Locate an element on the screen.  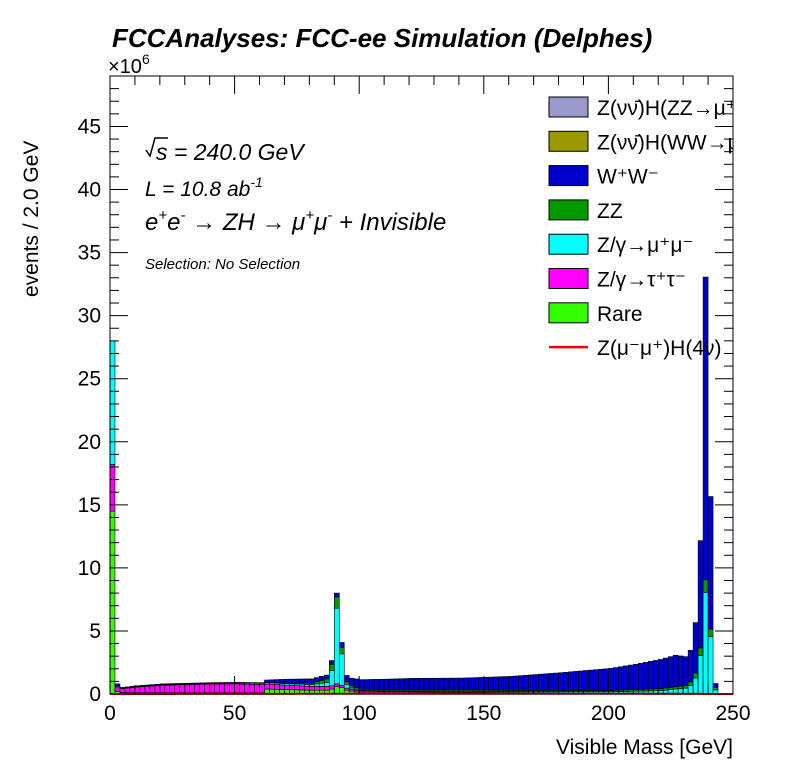
legend-label: Z(νν̄)H(WW→μ⁺νμ⁻ν) is located at coordinates (696, 142).